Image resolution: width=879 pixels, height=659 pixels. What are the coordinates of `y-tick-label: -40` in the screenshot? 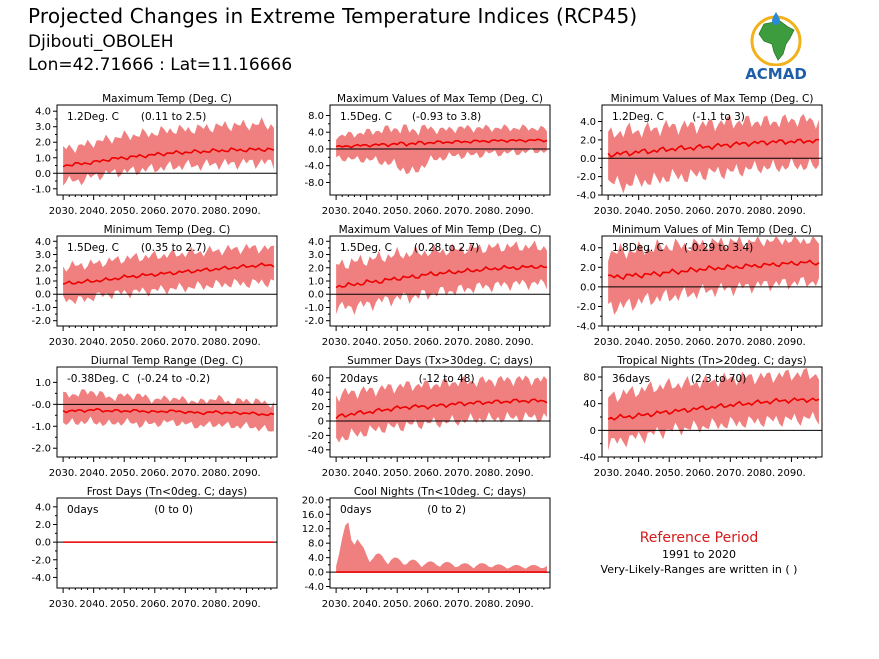 It's located at (316, 450).